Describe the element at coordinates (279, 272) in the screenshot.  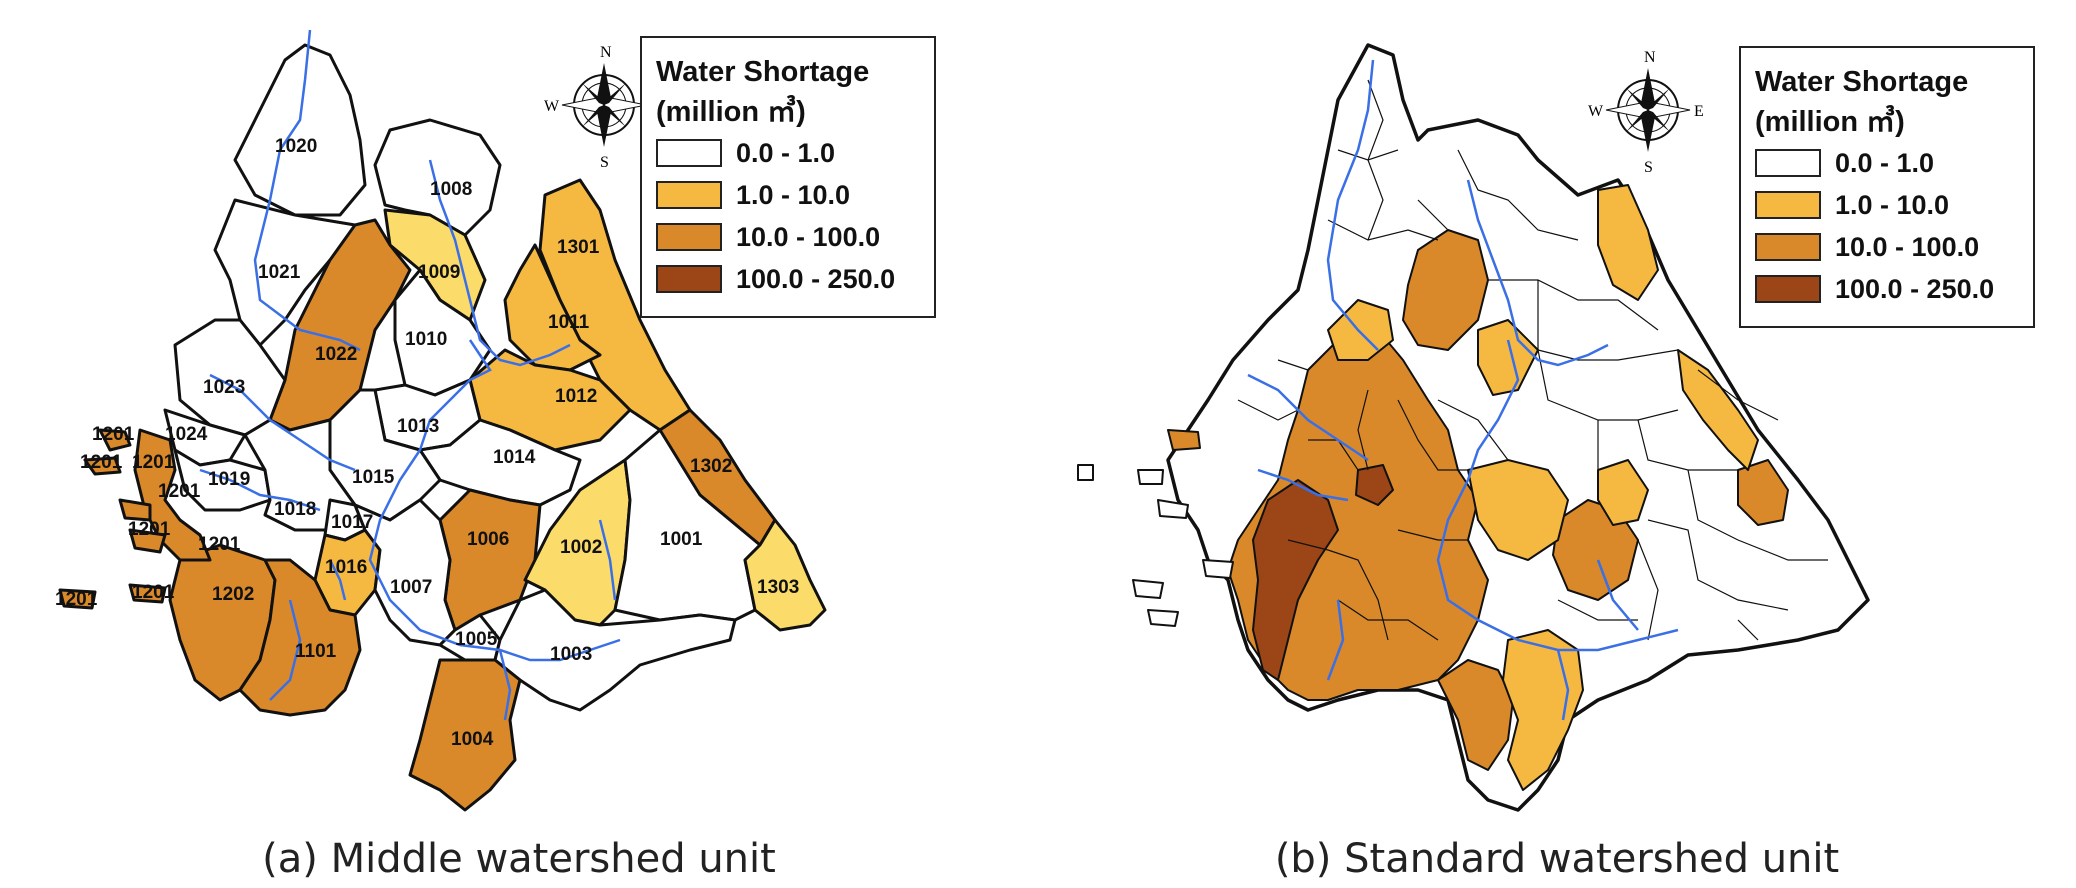
I see `svg-text: 1021` at that location.